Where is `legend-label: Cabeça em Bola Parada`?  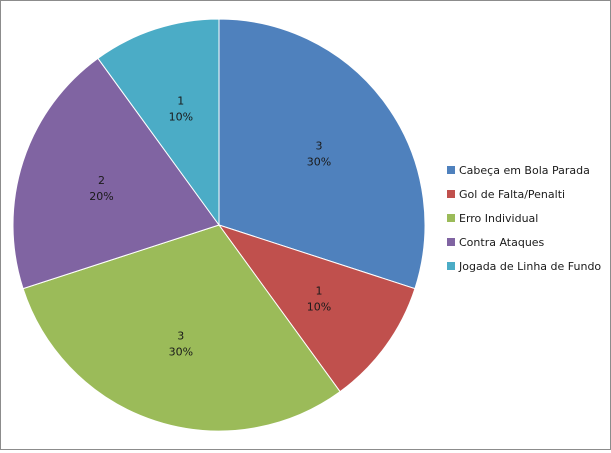 legend-label: Cabeça em Bola Parada is located at coordinates (524, 170).